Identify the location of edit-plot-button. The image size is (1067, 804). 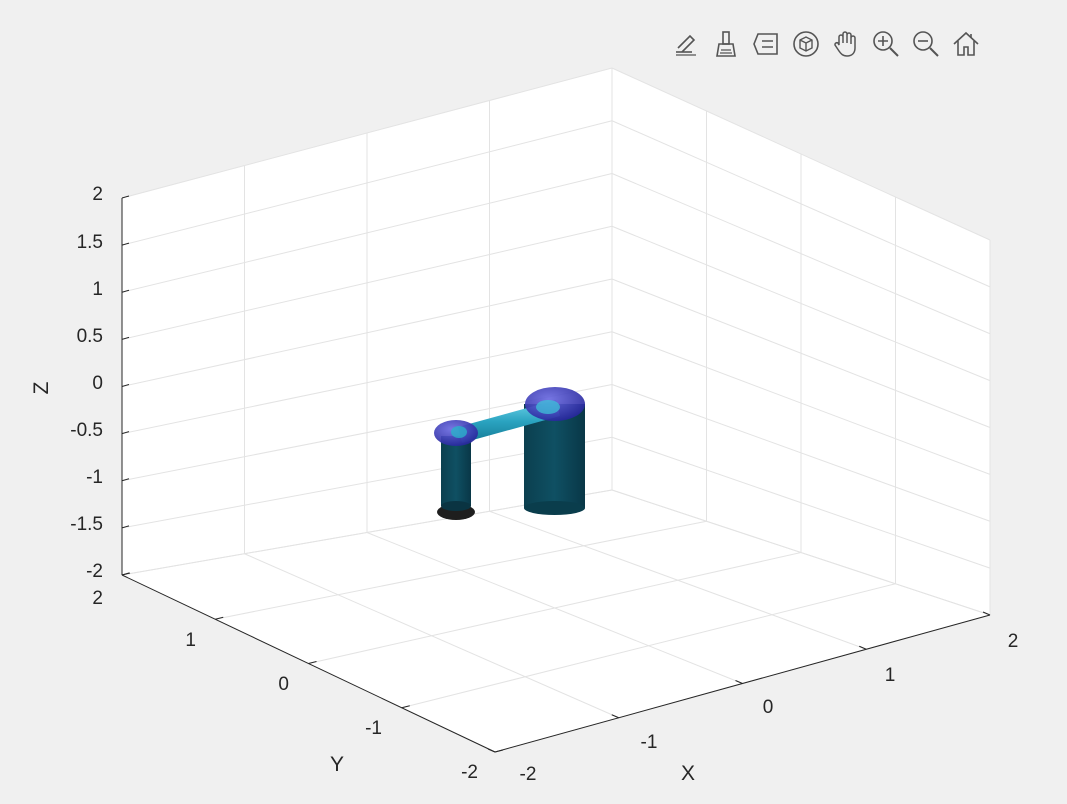
(686, 44).